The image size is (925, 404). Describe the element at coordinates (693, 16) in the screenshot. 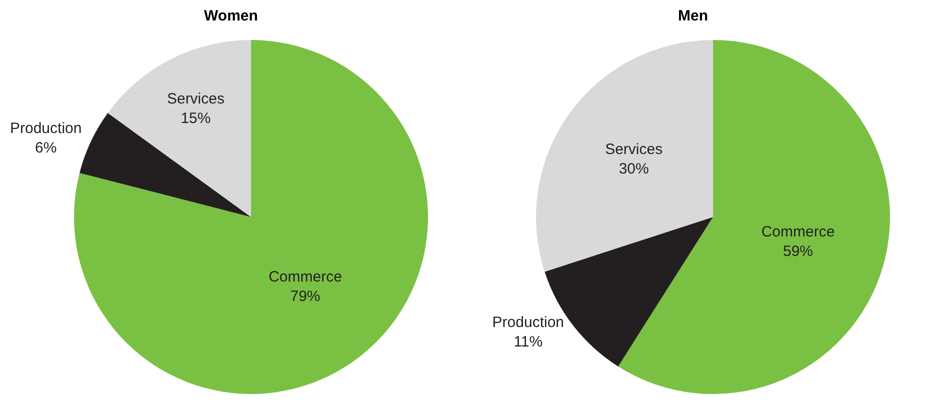

I see `chart-title: Men` at that location.